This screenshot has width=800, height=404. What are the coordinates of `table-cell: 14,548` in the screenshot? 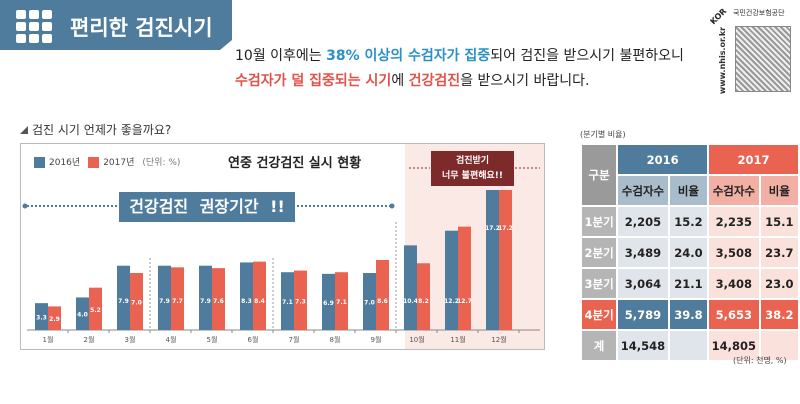 It's located at (643, 345).